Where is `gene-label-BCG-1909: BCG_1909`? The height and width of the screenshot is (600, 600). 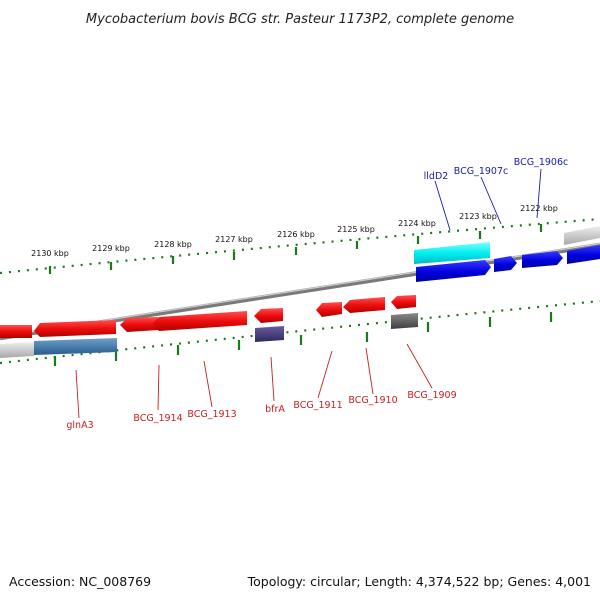 gene-label-BCG-1909: BCG_1909 is located at coordinates (431, 395).